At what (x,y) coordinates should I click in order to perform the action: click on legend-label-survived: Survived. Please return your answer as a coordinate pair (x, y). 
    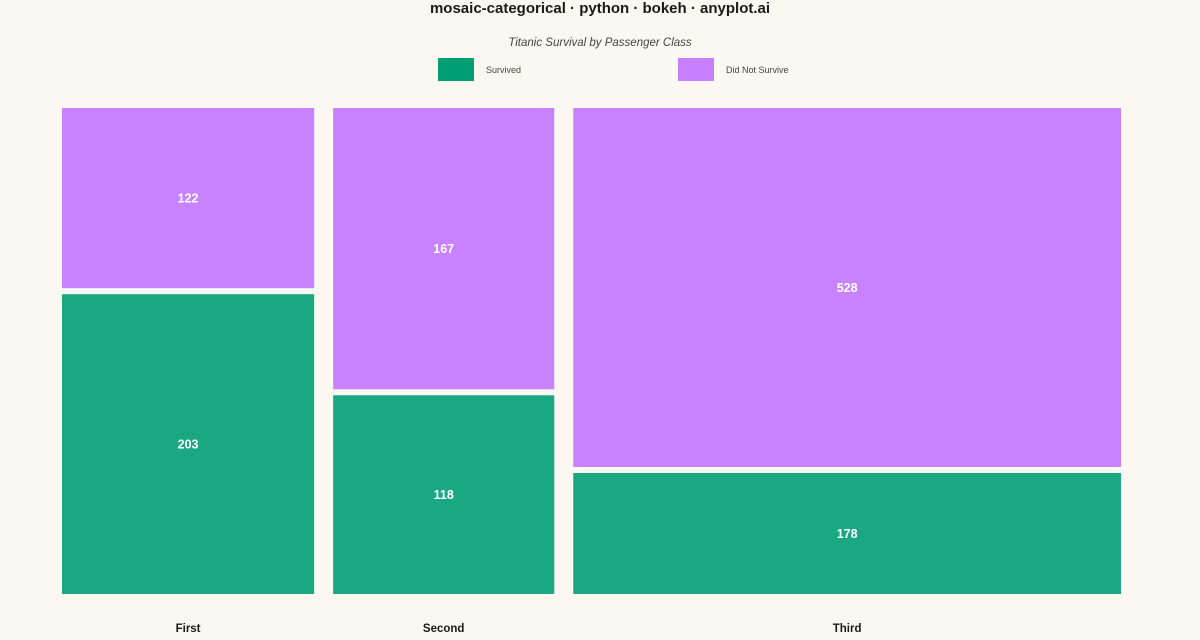
    Looking at the image, I should click on (504, 70).